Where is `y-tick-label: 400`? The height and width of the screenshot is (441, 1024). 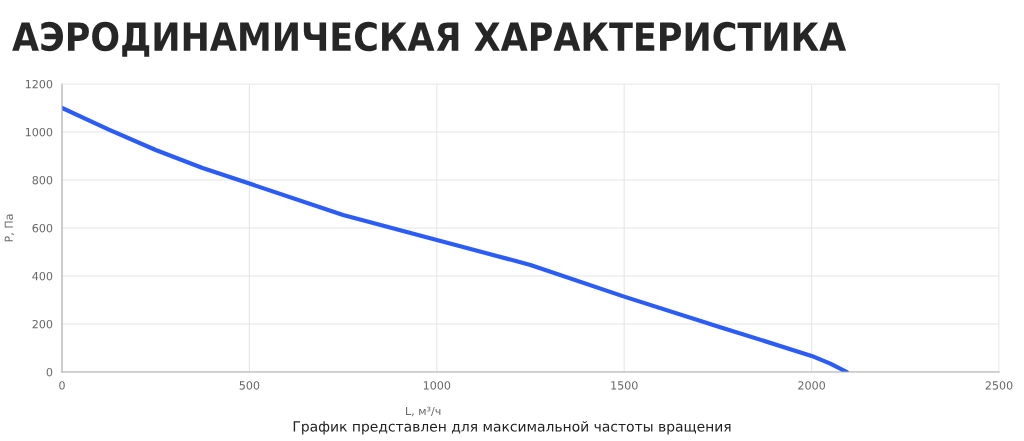 y-tick-label: 400 is located at coordinates (42, 276).